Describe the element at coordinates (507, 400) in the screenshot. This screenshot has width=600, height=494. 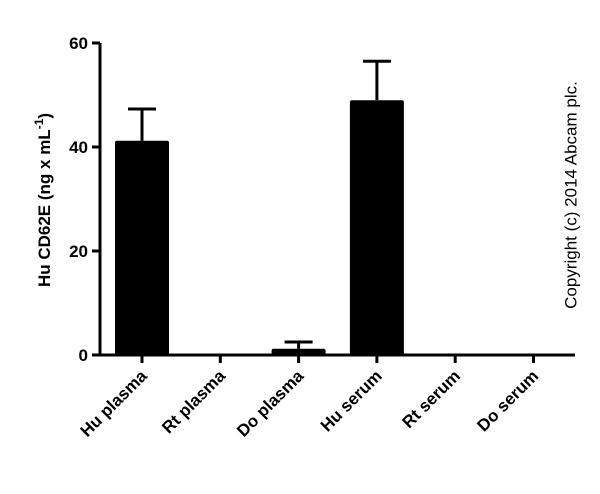
I see `x-tick-label: Do serum` at that location.